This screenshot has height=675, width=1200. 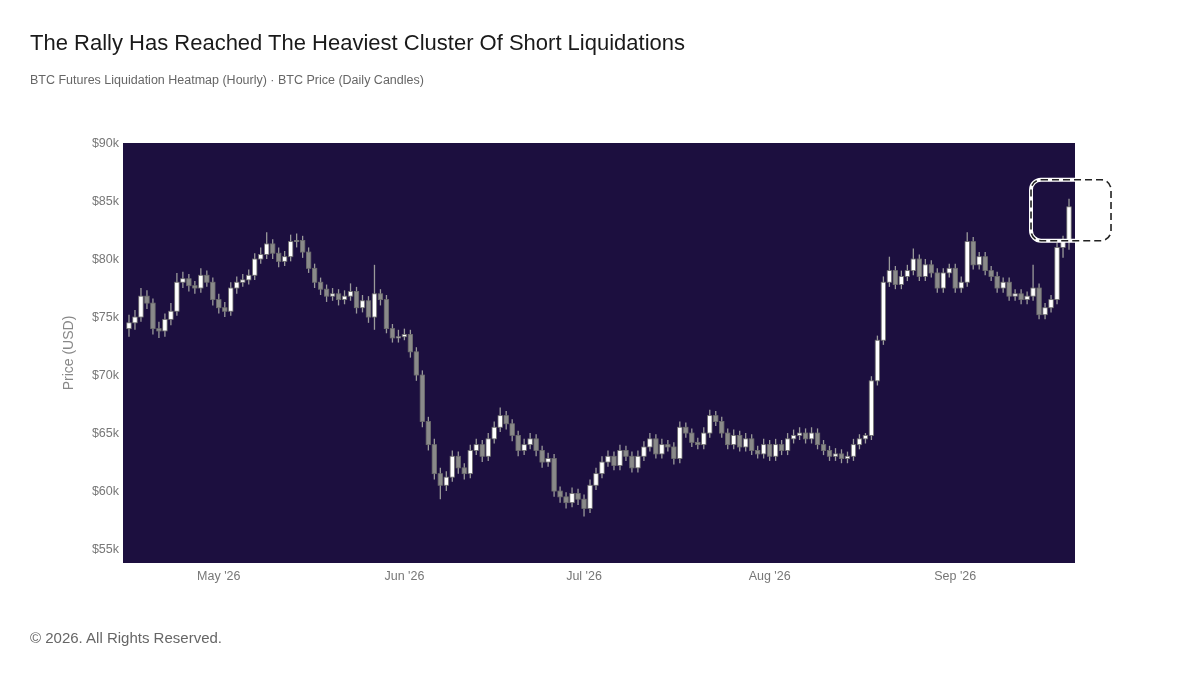 I want to click on x-tick-label: May '26, so click(x=219, y=576).